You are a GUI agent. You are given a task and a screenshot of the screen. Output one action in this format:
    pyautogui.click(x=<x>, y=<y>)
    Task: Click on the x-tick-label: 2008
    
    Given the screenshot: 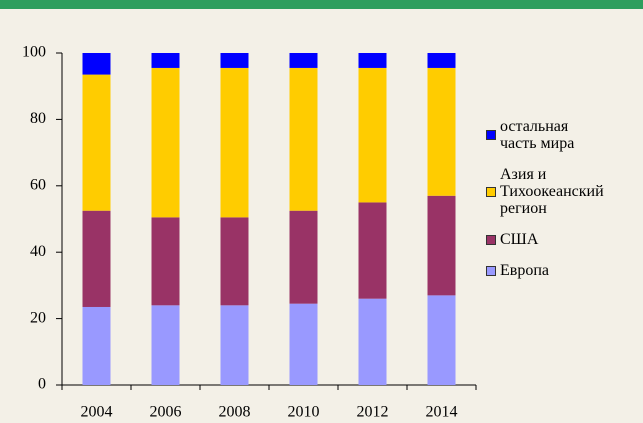 What is the action you would take?
    pyautogui.click(x=235, y=412)
    